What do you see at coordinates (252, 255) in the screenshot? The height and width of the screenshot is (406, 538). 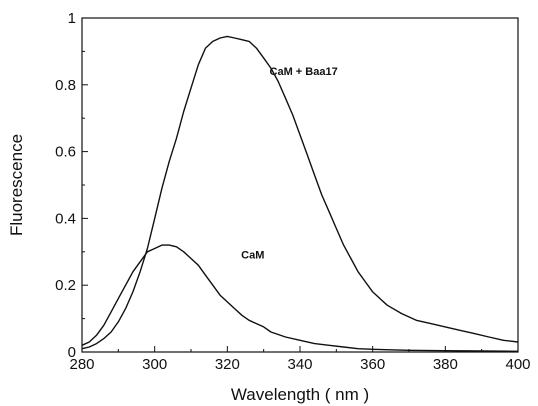 I see `series-annotation: CaM` at bounding box center [252, 255].